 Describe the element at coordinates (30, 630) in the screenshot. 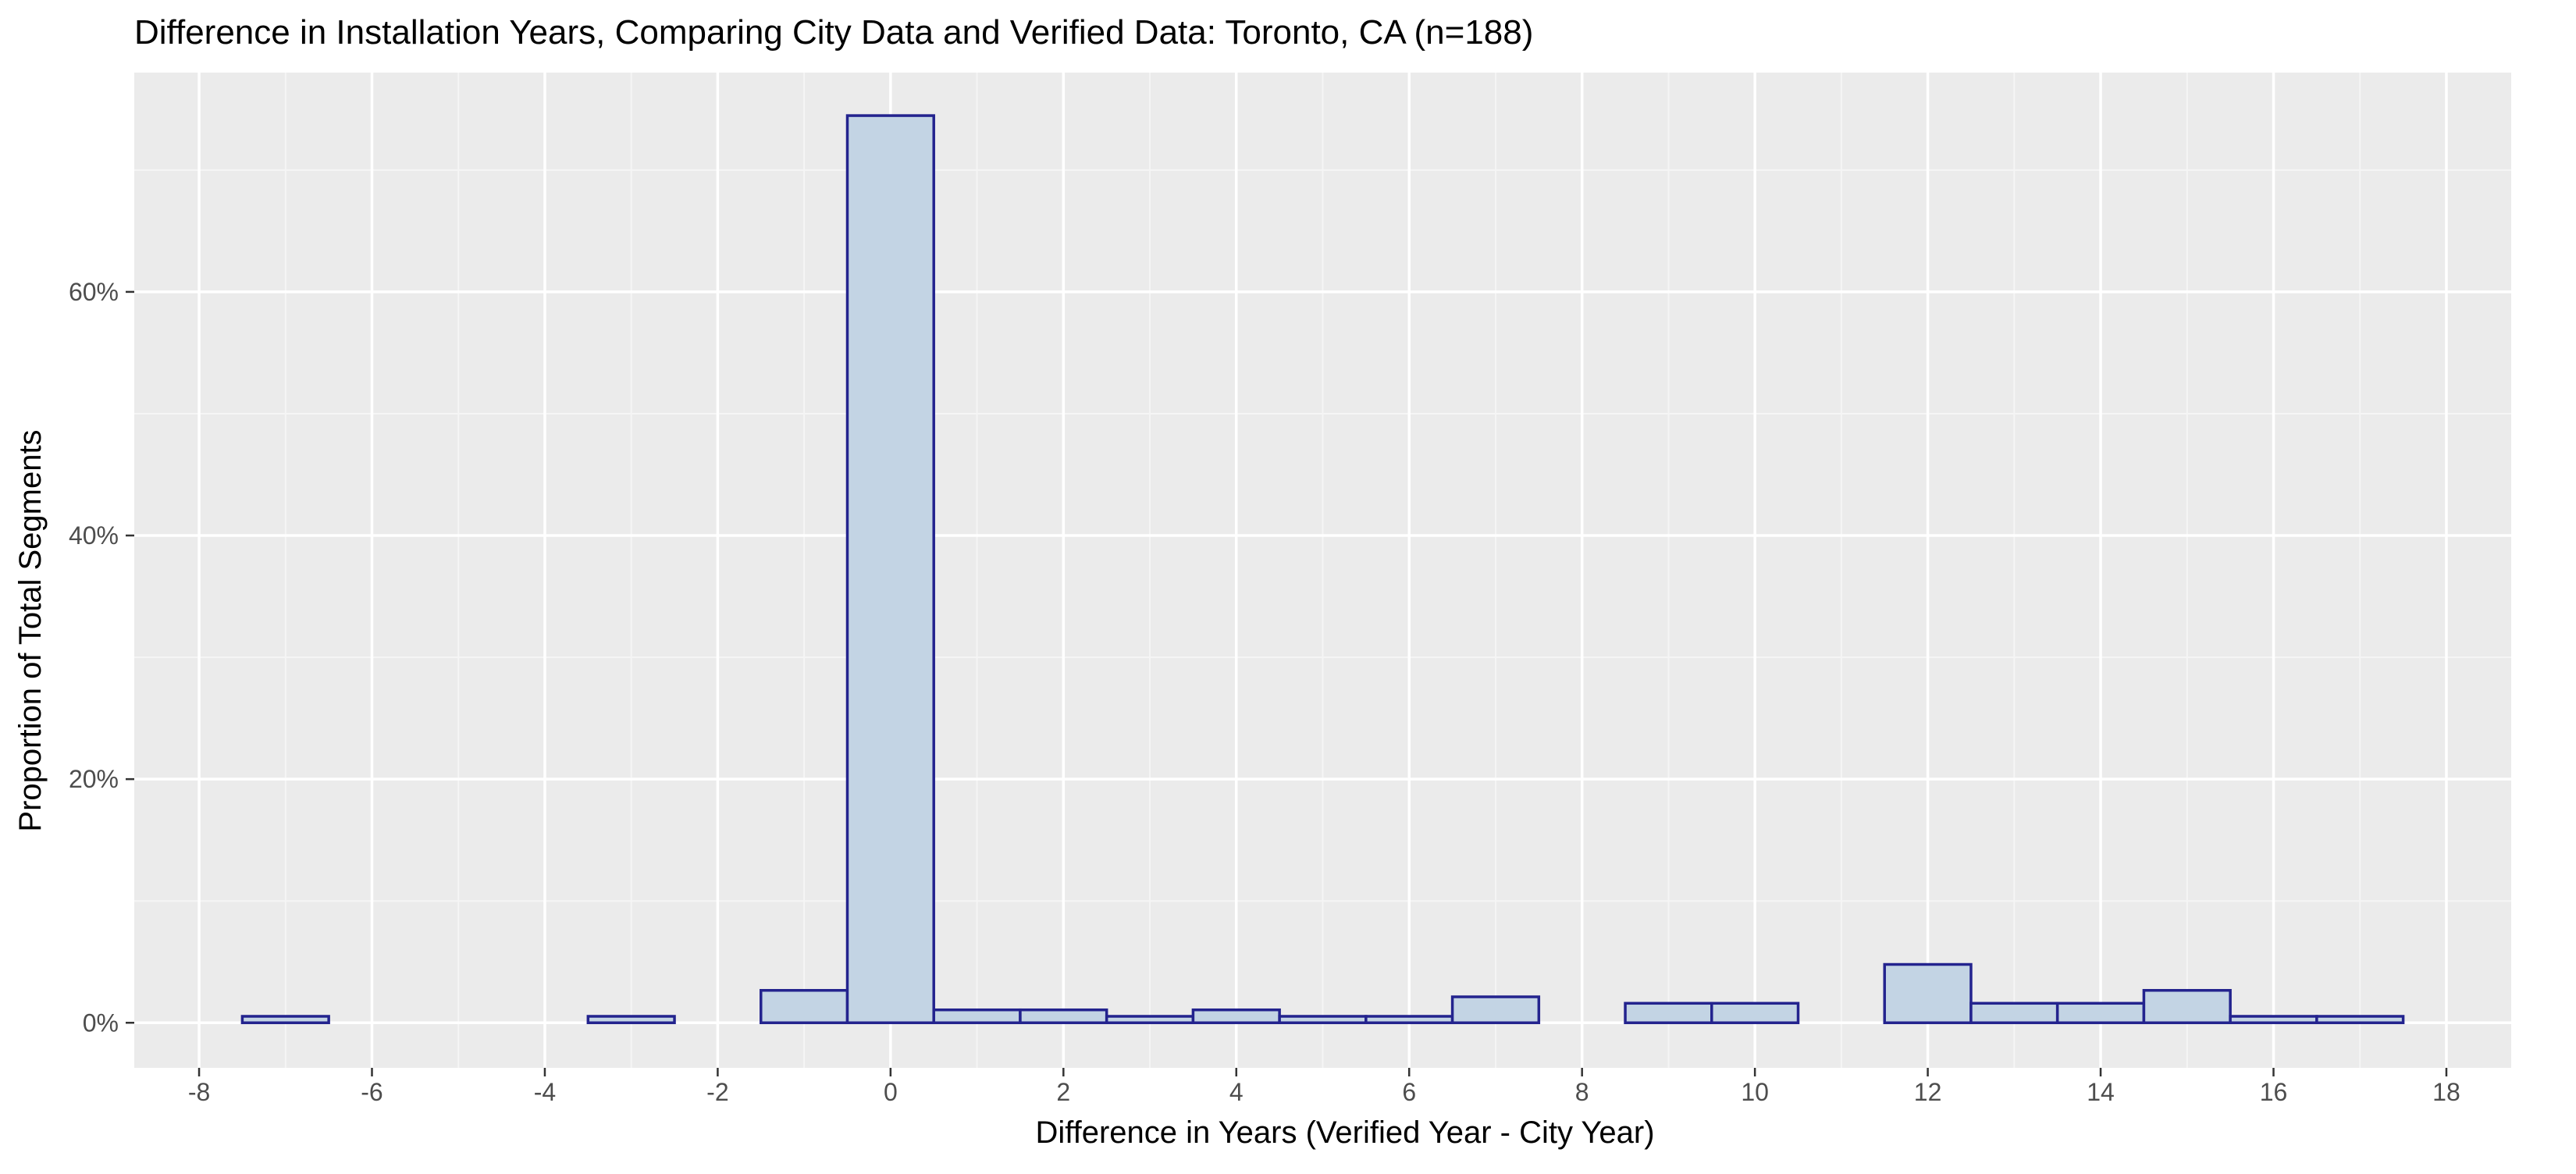

I see `y-axis-title: Proportion of Total Segments` at that location.